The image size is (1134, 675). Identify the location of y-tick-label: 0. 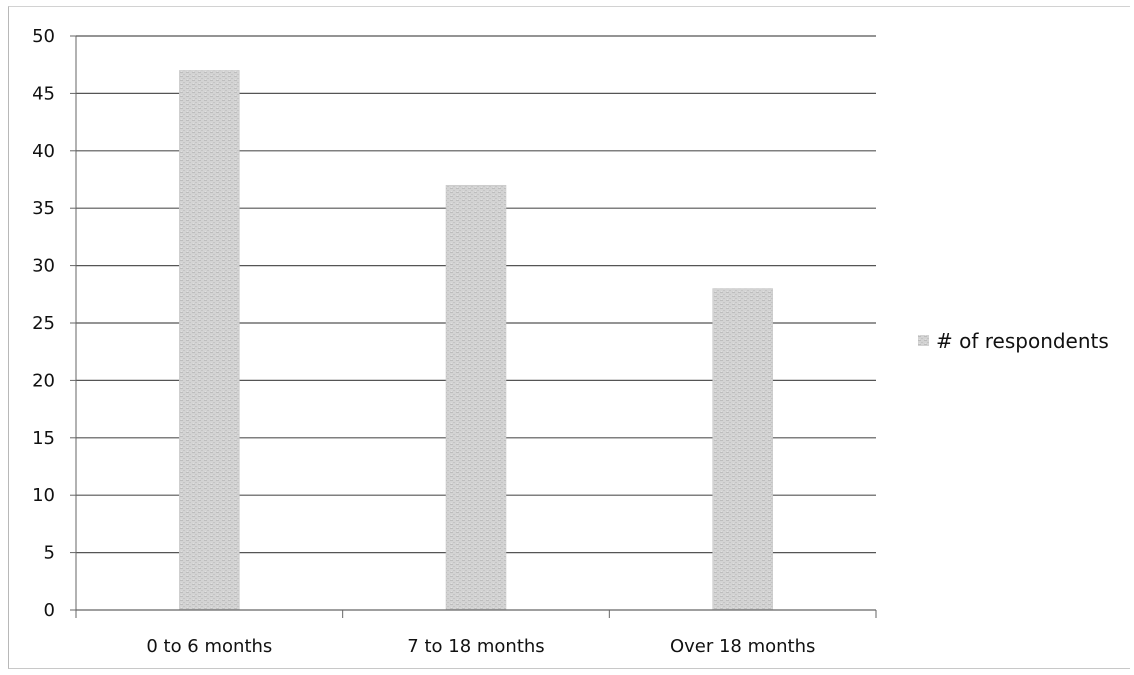
(49, 610).